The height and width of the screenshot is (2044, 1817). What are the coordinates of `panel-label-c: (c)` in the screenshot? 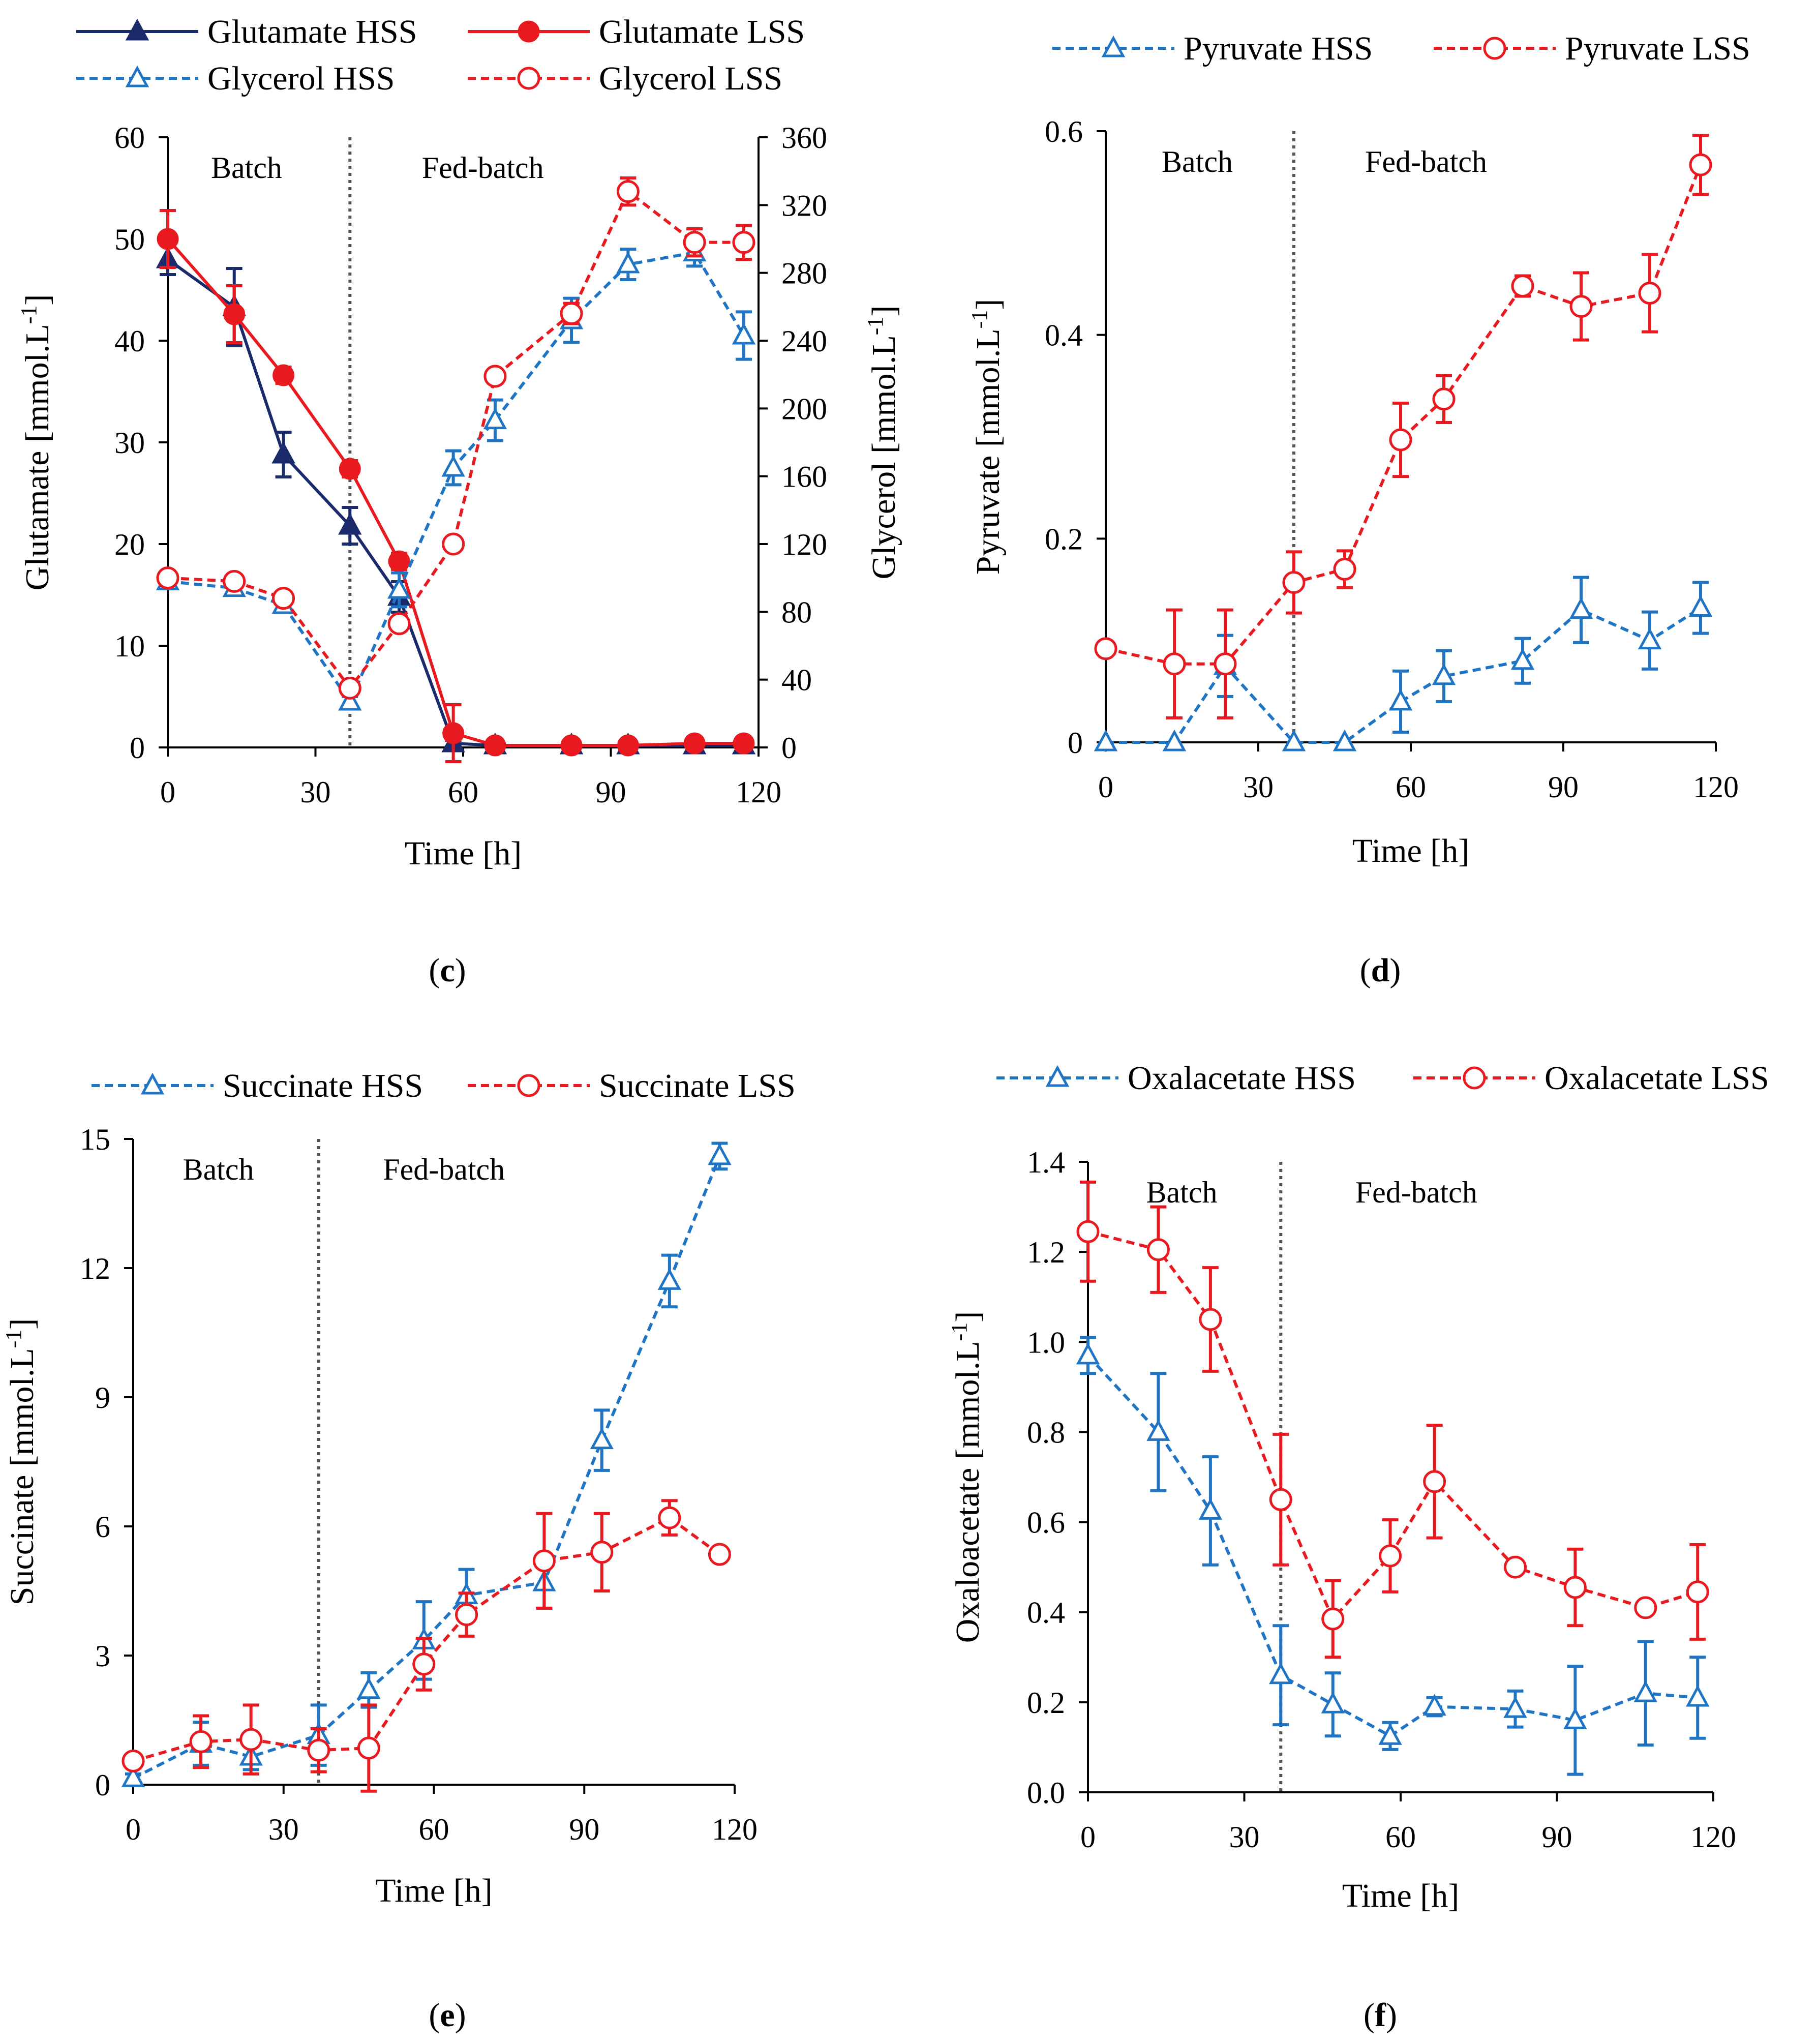 It's located at (447, 970).